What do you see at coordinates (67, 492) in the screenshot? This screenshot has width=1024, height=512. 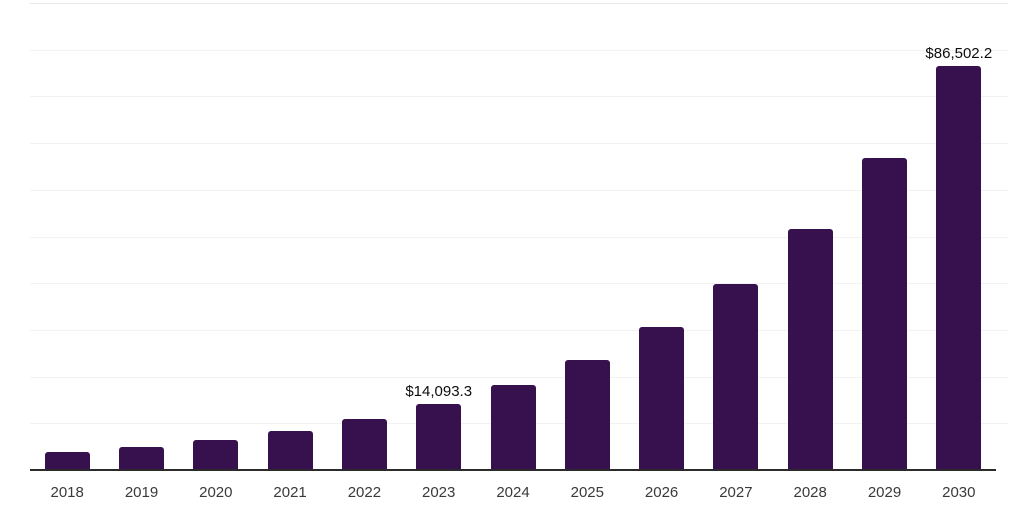 I see `x-axis-tick-label: 2018` at bounding box center [67, 492].